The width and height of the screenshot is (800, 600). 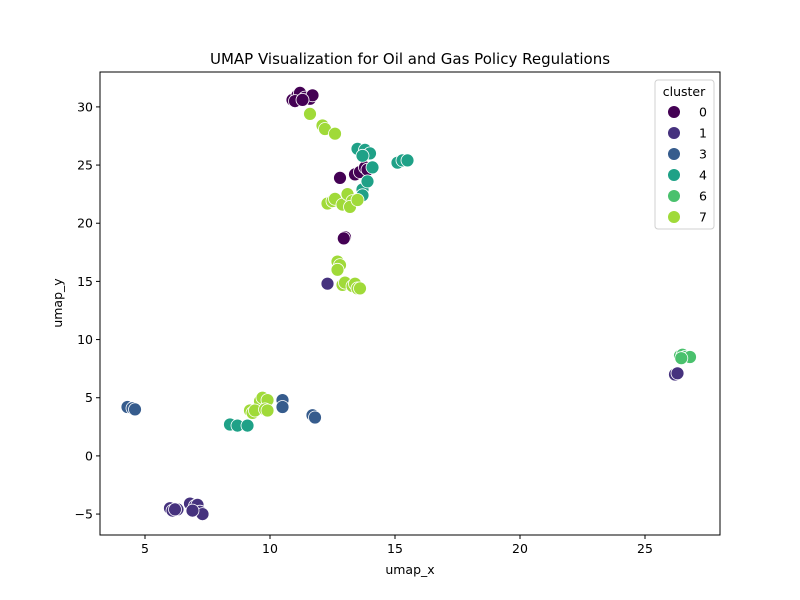 What do you see at coordinates (684, 91) in the screenshot?
I see `legend-title: cluster` at bounding box center [684, 91].